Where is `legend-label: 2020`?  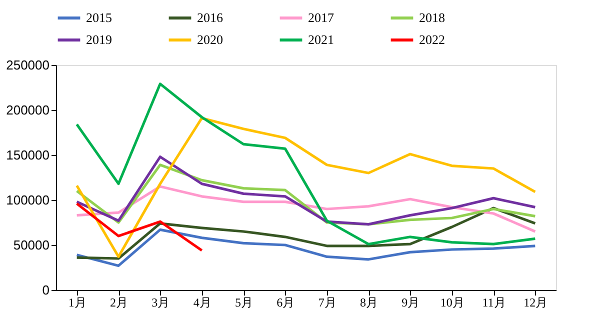
legend-label: 2020 is located at coordinates (210, 39).